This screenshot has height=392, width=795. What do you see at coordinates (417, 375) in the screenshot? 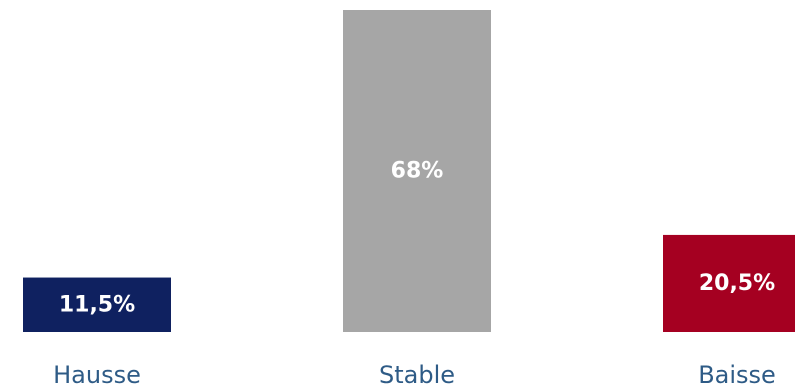
I see `category-label-stable: Stable` at bounding box center [417, 375].